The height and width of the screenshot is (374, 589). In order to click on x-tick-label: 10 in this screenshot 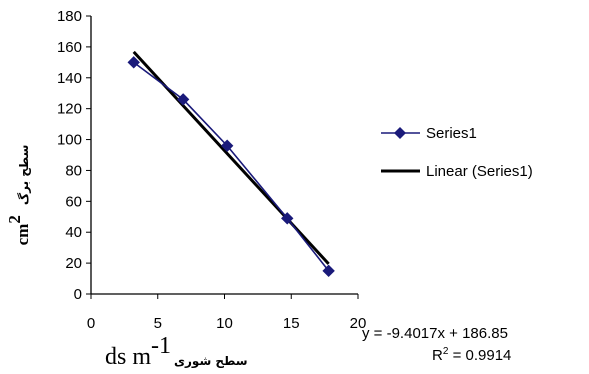, I will do `click(224, 323)`.